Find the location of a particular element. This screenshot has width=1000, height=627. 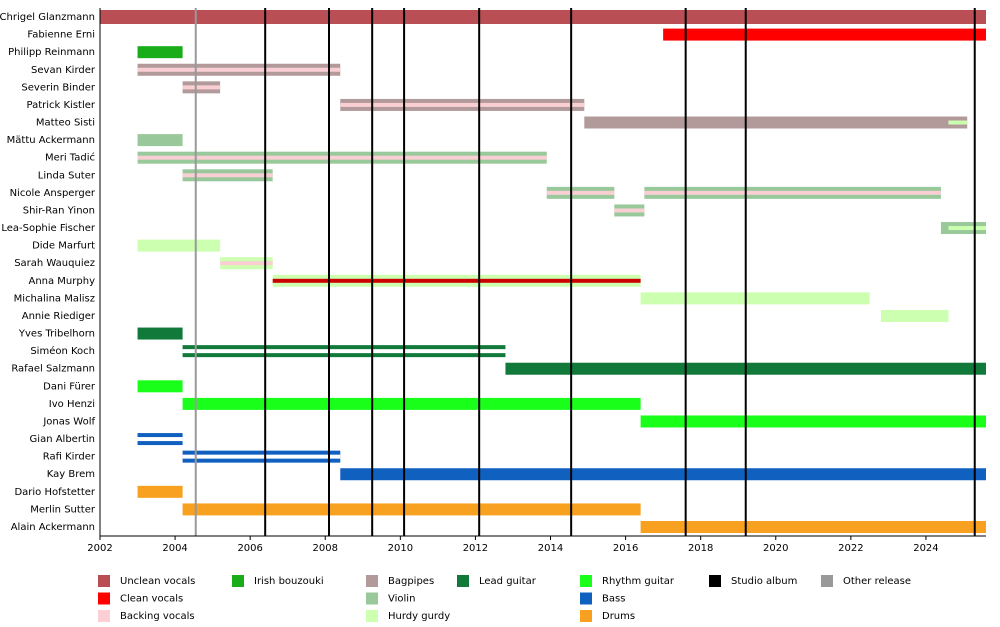

legend-label: Bagpipes is located at coordinates (411, 581).